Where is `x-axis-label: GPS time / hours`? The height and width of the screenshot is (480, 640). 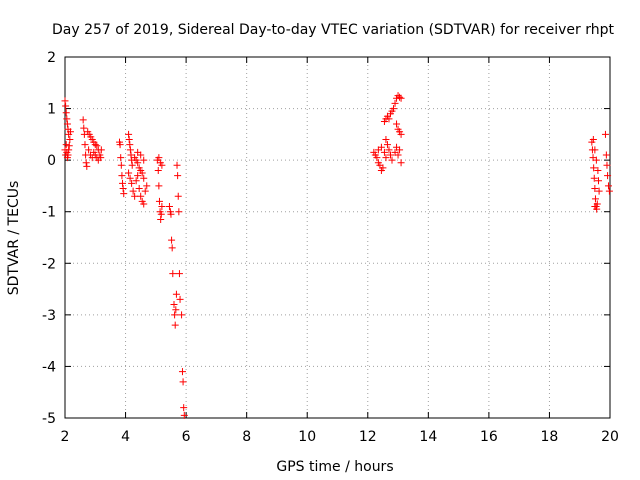
x-axis-label: GPS time / hours is located at coordinates (334, 467).